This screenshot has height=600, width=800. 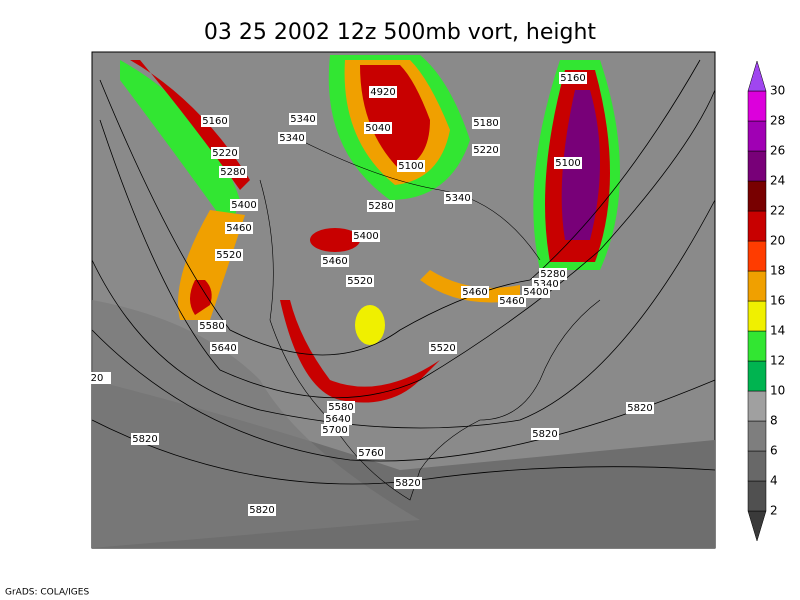 I want to click on colorbar-label: 30, so click(x=777, y=91).